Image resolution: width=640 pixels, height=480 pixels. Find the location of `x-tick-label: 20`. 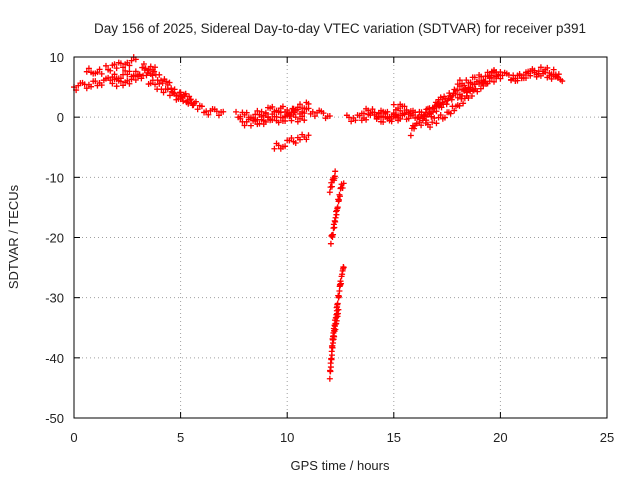

x-tick-label: 20 is located at coordinates (500, 437).